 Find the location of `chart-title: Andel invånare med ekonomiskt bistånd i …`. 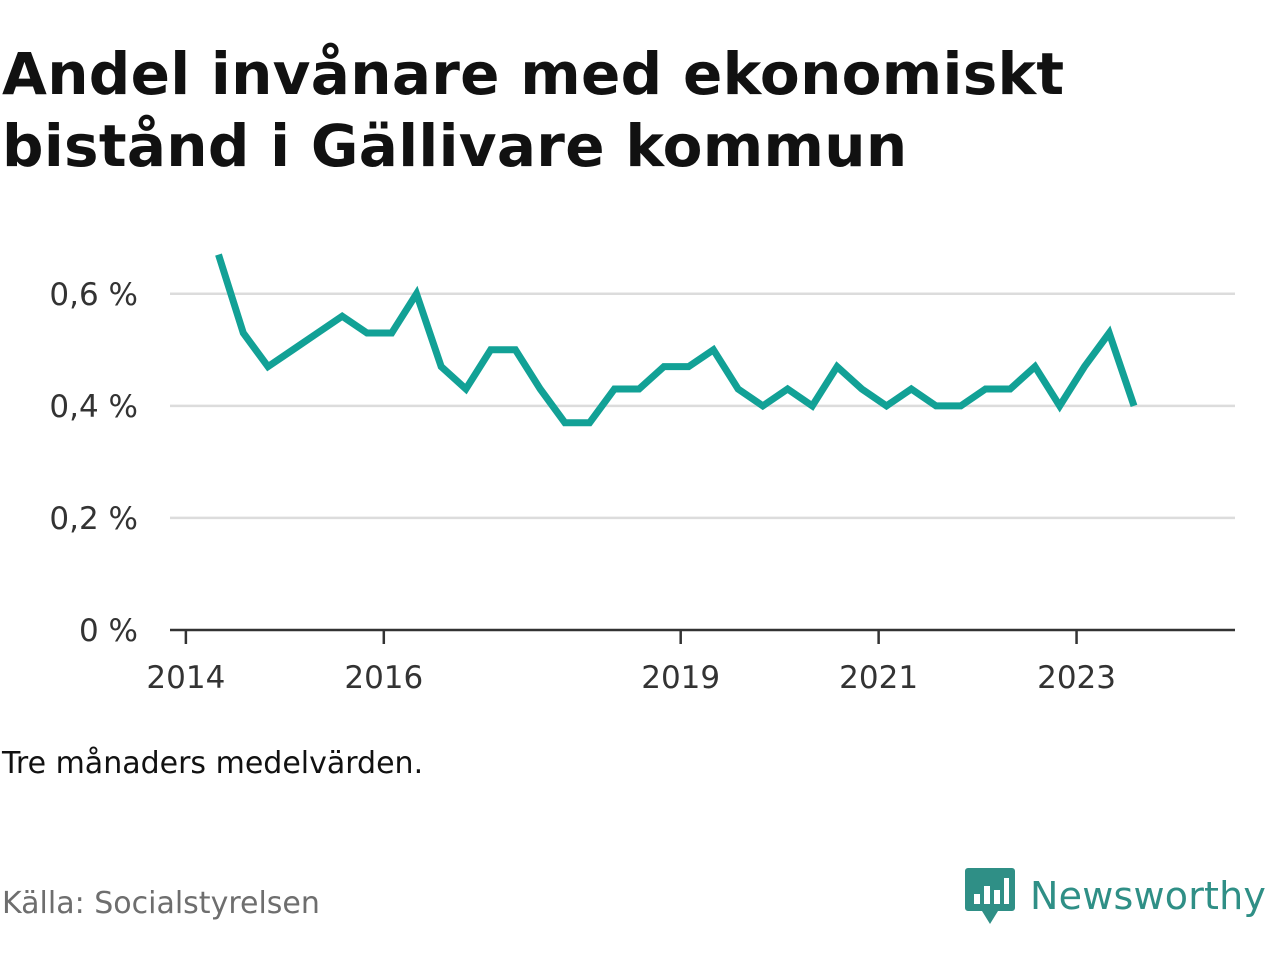

chart-title: Andel invånare med ekonomiskt bistånd i … is located at coordinates (533, 110).